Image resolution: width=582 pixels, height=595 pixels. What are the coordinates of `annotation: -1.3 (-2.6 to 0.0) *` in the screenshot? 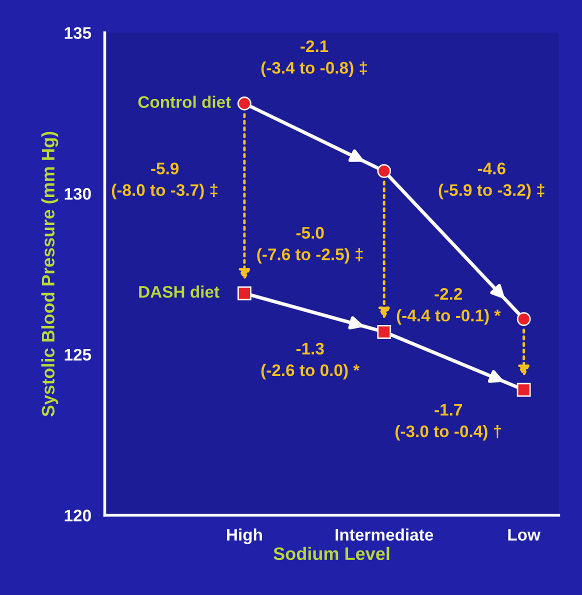 It's located at (310, 361).